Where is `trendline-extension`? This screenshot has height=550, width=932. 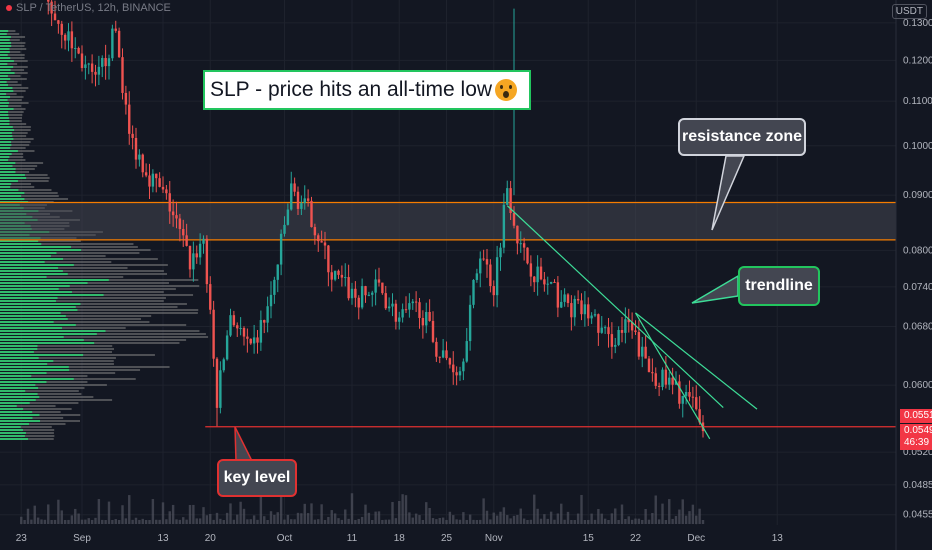 trendline-extension is located at coordinates (696, 361).